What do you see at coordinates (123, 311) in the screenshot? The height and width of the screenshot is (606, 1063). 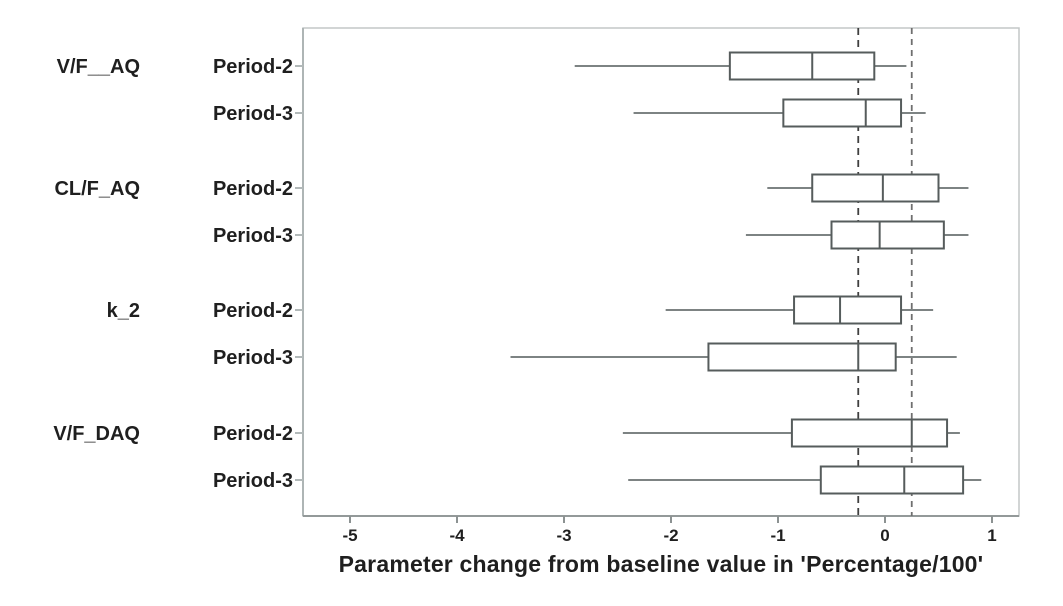 I see `parameter-group-label: k_2` at bounding box center [123, 311].